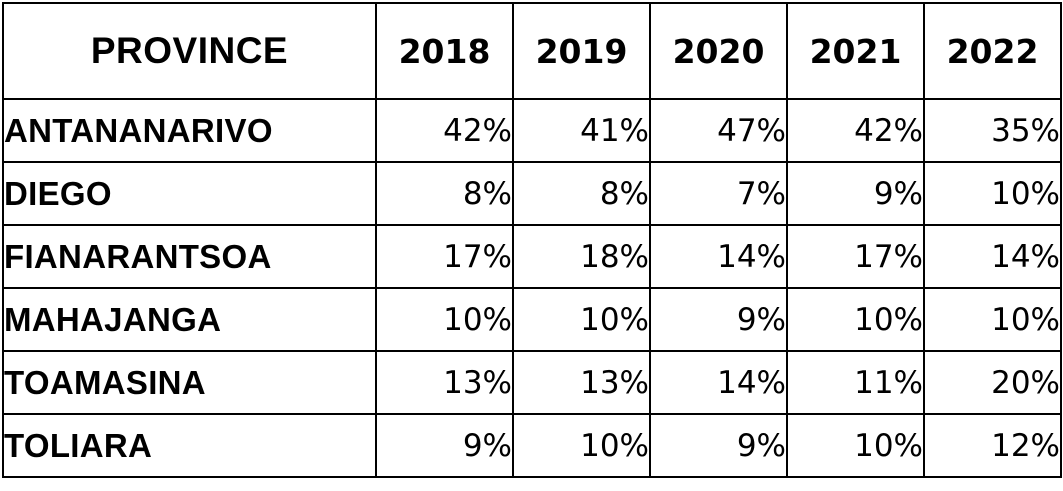  Describe the element at coordinates (992, 130) in the screenshot. I see `value-cell: 35%` at that location.